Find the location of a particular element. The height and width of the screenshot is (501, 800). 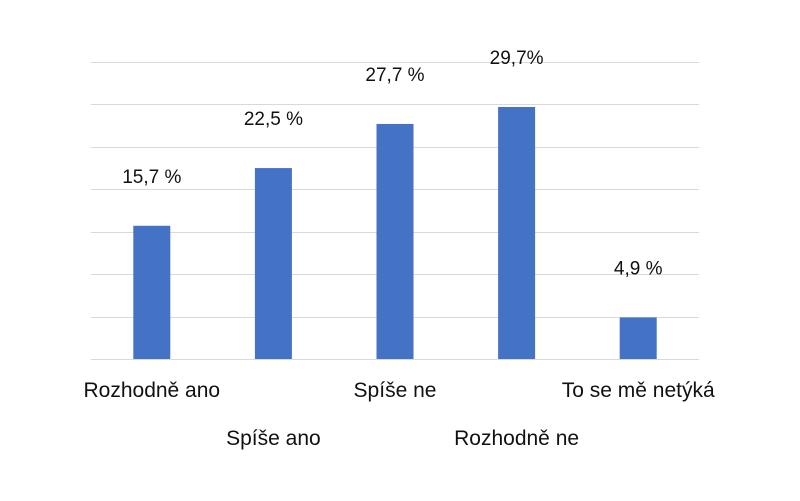

category-tick-label: Rozhodně ano is located at coordinates (151, 390).